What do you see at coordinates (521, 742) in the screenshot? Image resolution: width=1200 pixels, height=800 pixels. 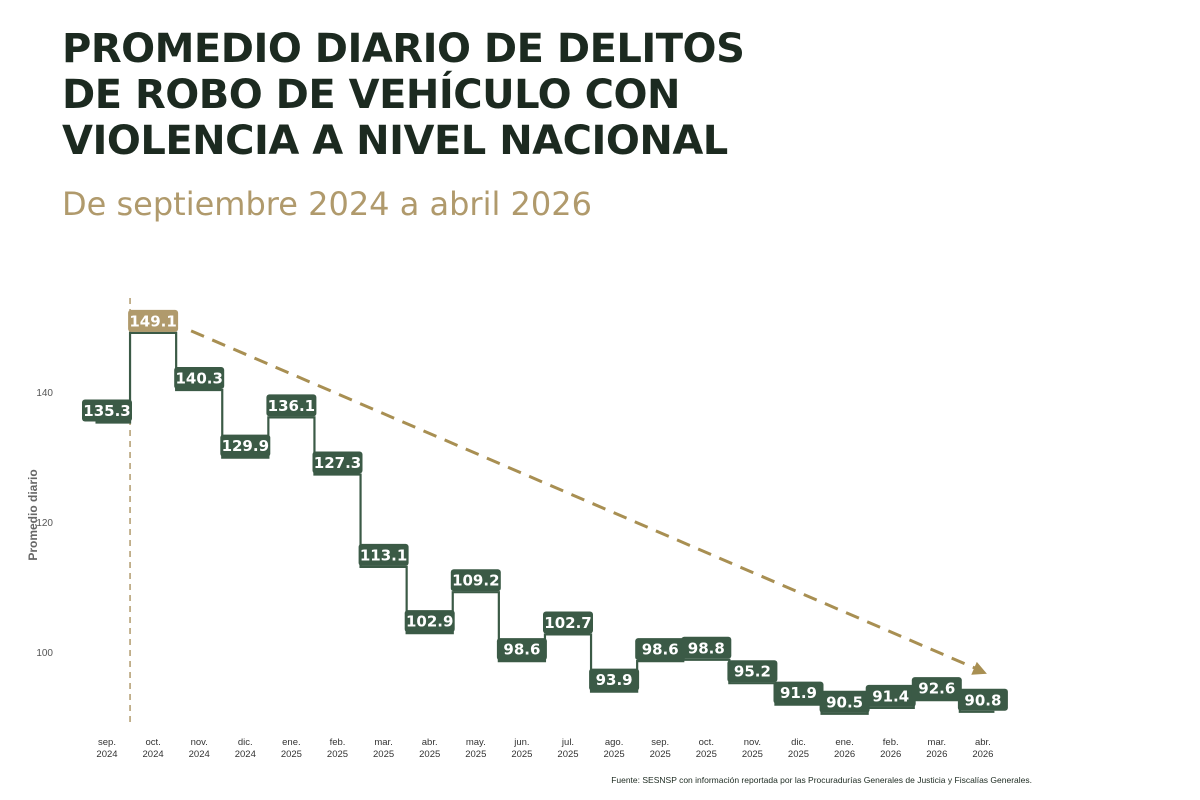 I see `x-tick-month: jun.` at bounding box center [521, 742].